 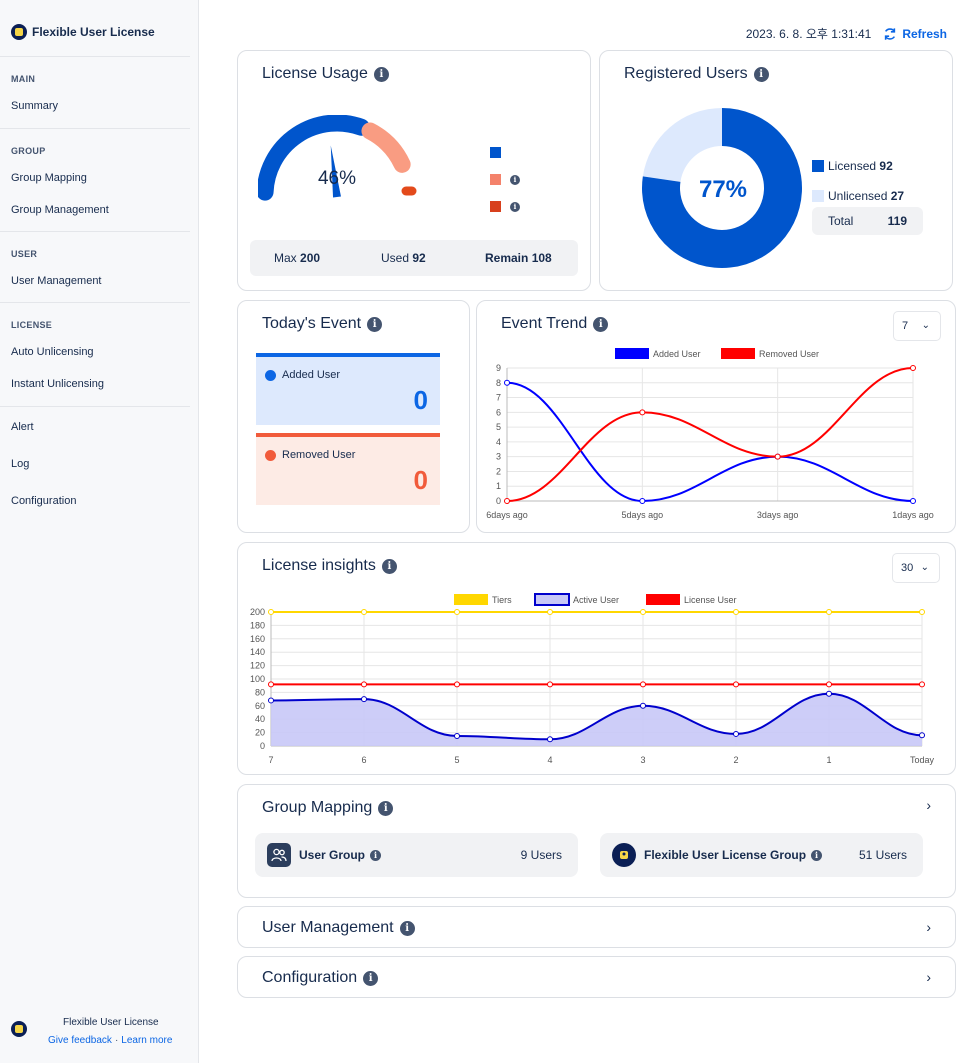 What do you see at coordinates (270, 760) in the screenshot?
I see `x-tick-label: 7` at bounding box center [270, 760].